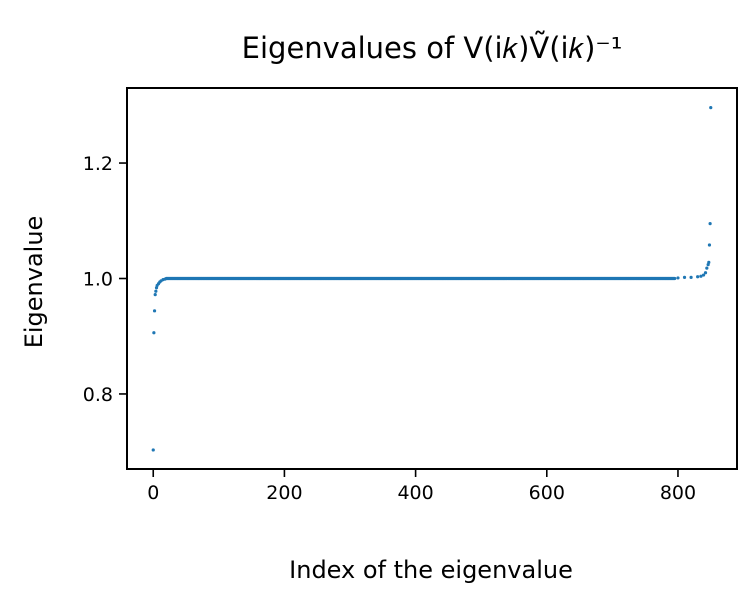 The width and height of the screenshot is (750, 600). Describe the element at coordinates (98, 280) in the screenshot. I see `y-tick-label: 1.0` at that location.